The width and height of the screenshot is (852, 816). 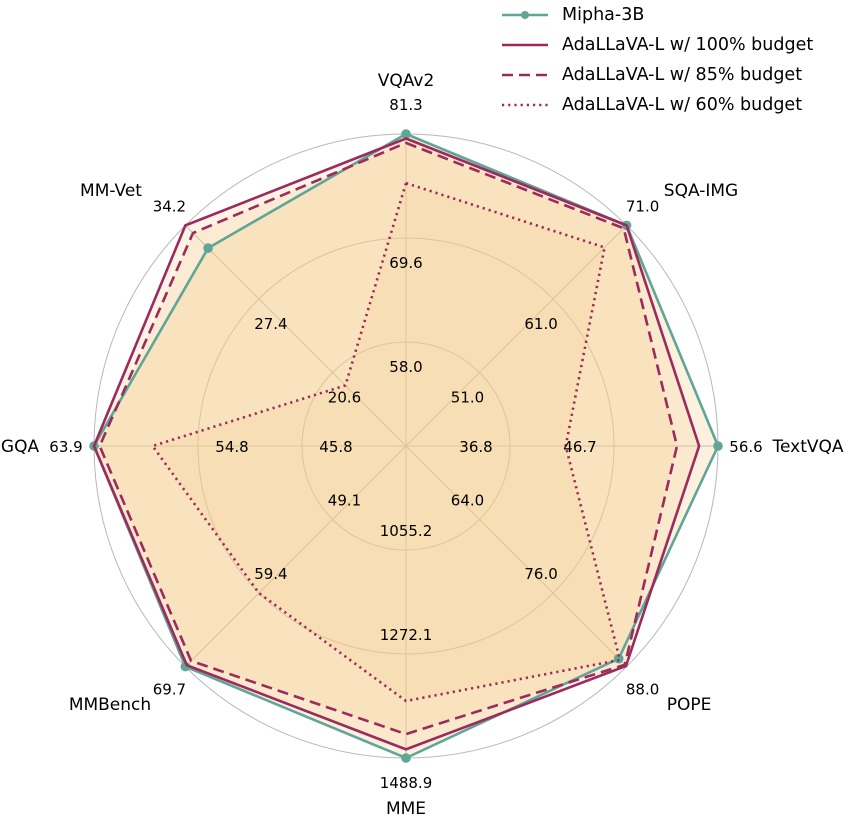 I want to click on tick-label: 27.4, so click(x=270, y=324).